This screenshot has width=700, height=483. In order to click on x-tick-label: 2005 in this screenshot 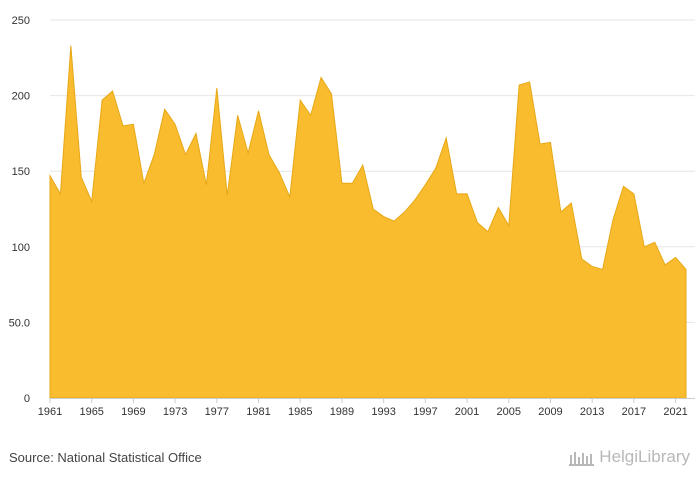, I will do `click(509, 412)`.